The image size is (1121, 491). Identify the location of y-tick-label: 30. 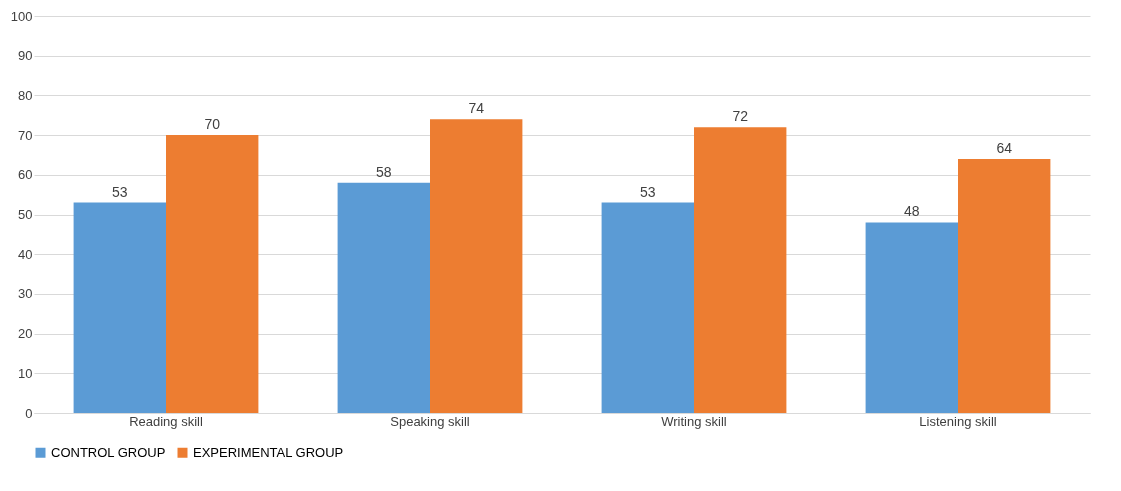
(25, 294).